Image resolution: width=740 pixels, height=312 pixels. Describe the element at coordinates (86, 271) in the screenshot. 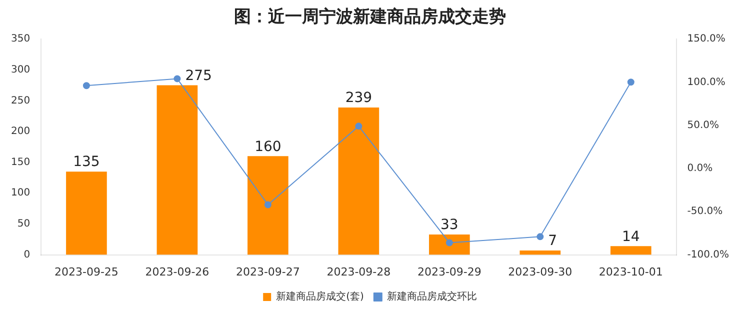

I see `x-tick-label: 2023-09-25` at that location.